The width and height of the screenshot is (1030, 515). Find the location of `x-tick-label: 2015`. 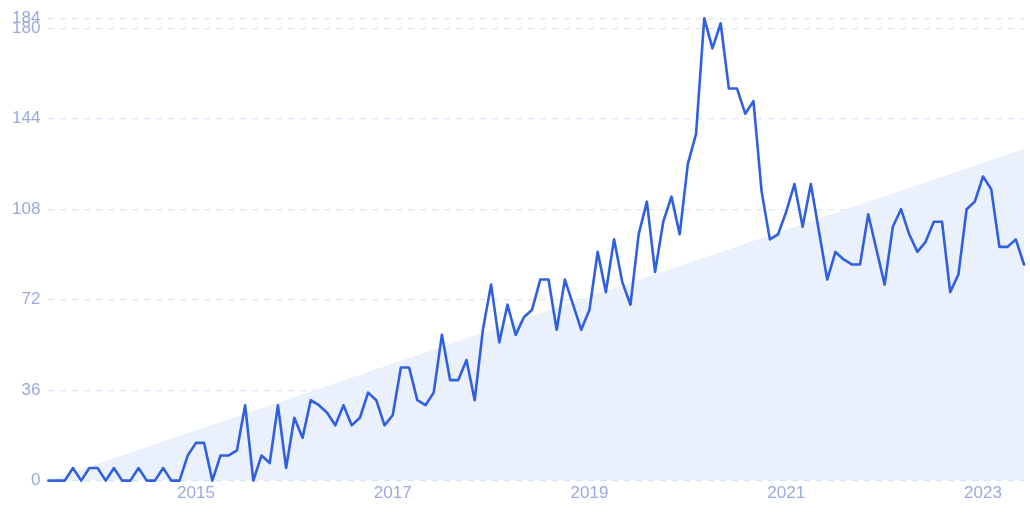

x-tick-label: 2015 is located at coordinates (196, 493).